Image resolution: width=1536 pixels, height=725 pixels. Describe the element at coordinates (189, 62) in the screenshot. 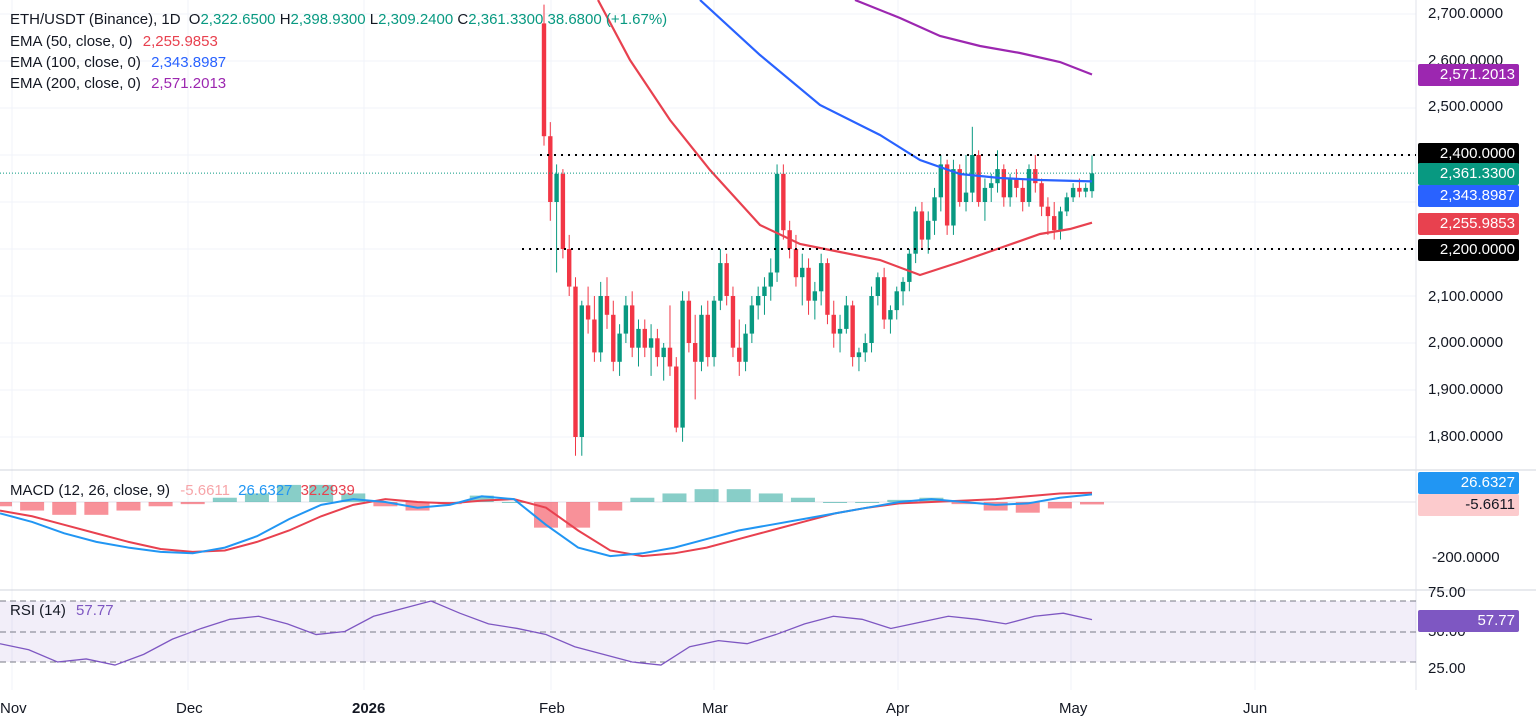

I see `ema100-value: 2,343.8987` at that location.